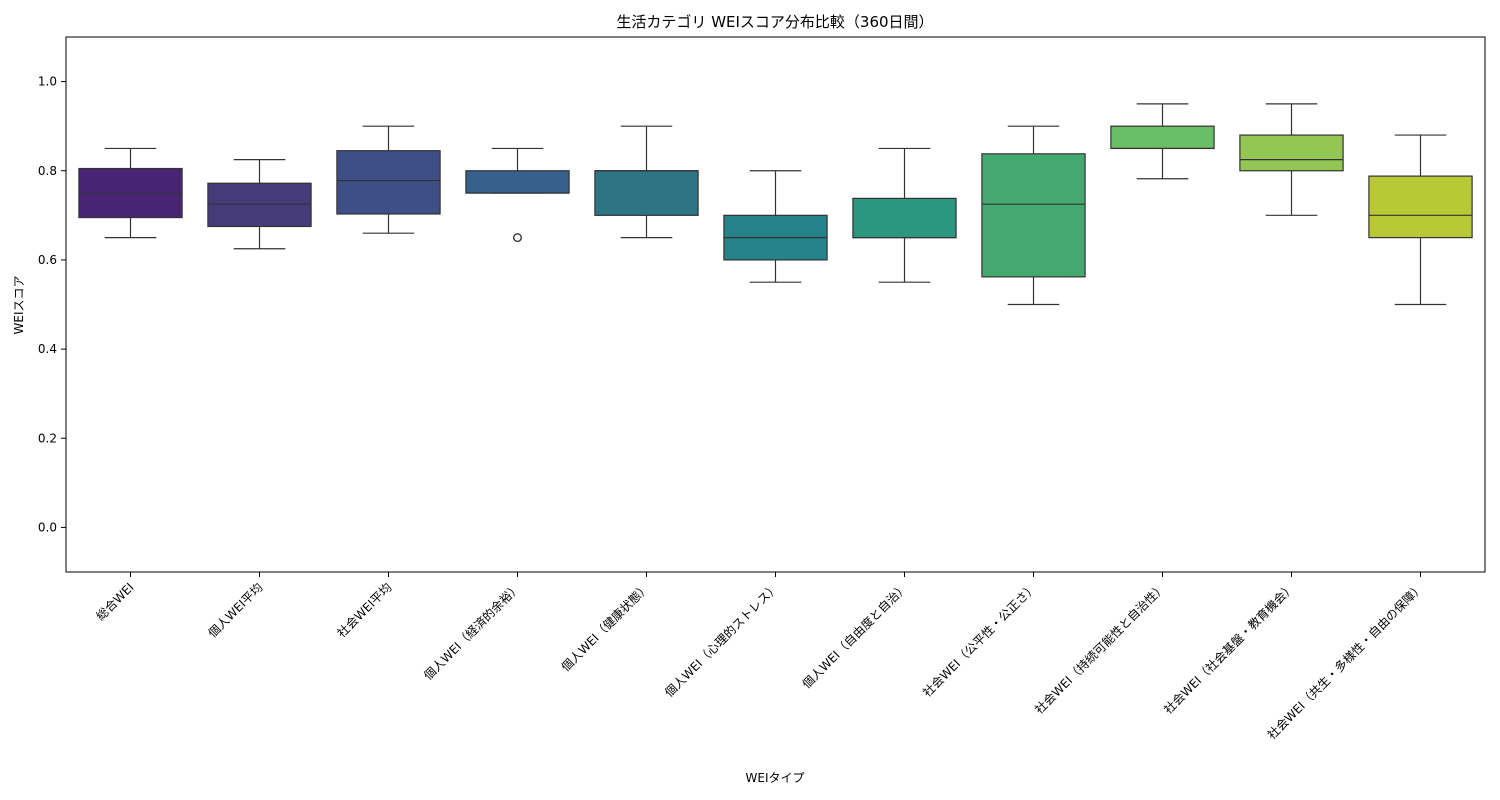 The image size is (1500, 800). I want to click on y-axis-label: WEIスコア, so click(19, 305).